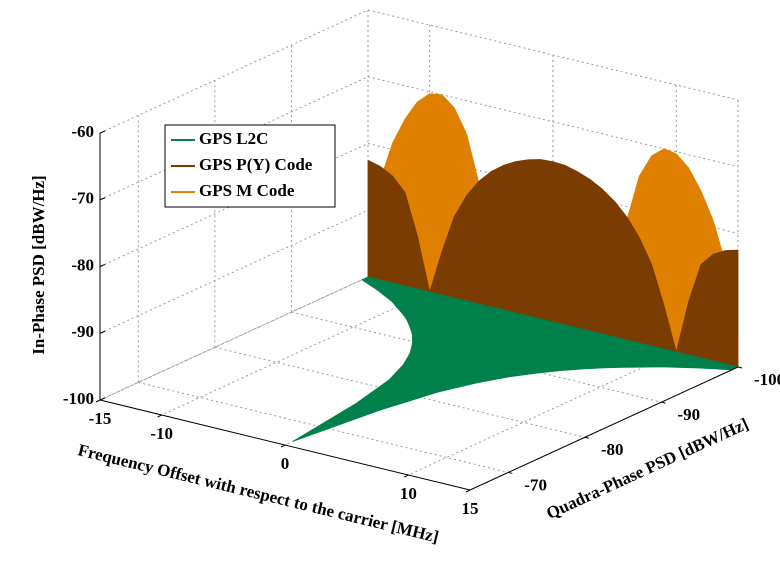  What do you see at coordinates (82, 264) in the screenshot?
I see `z-tick-label: -80` at bounding box center [82, 264].